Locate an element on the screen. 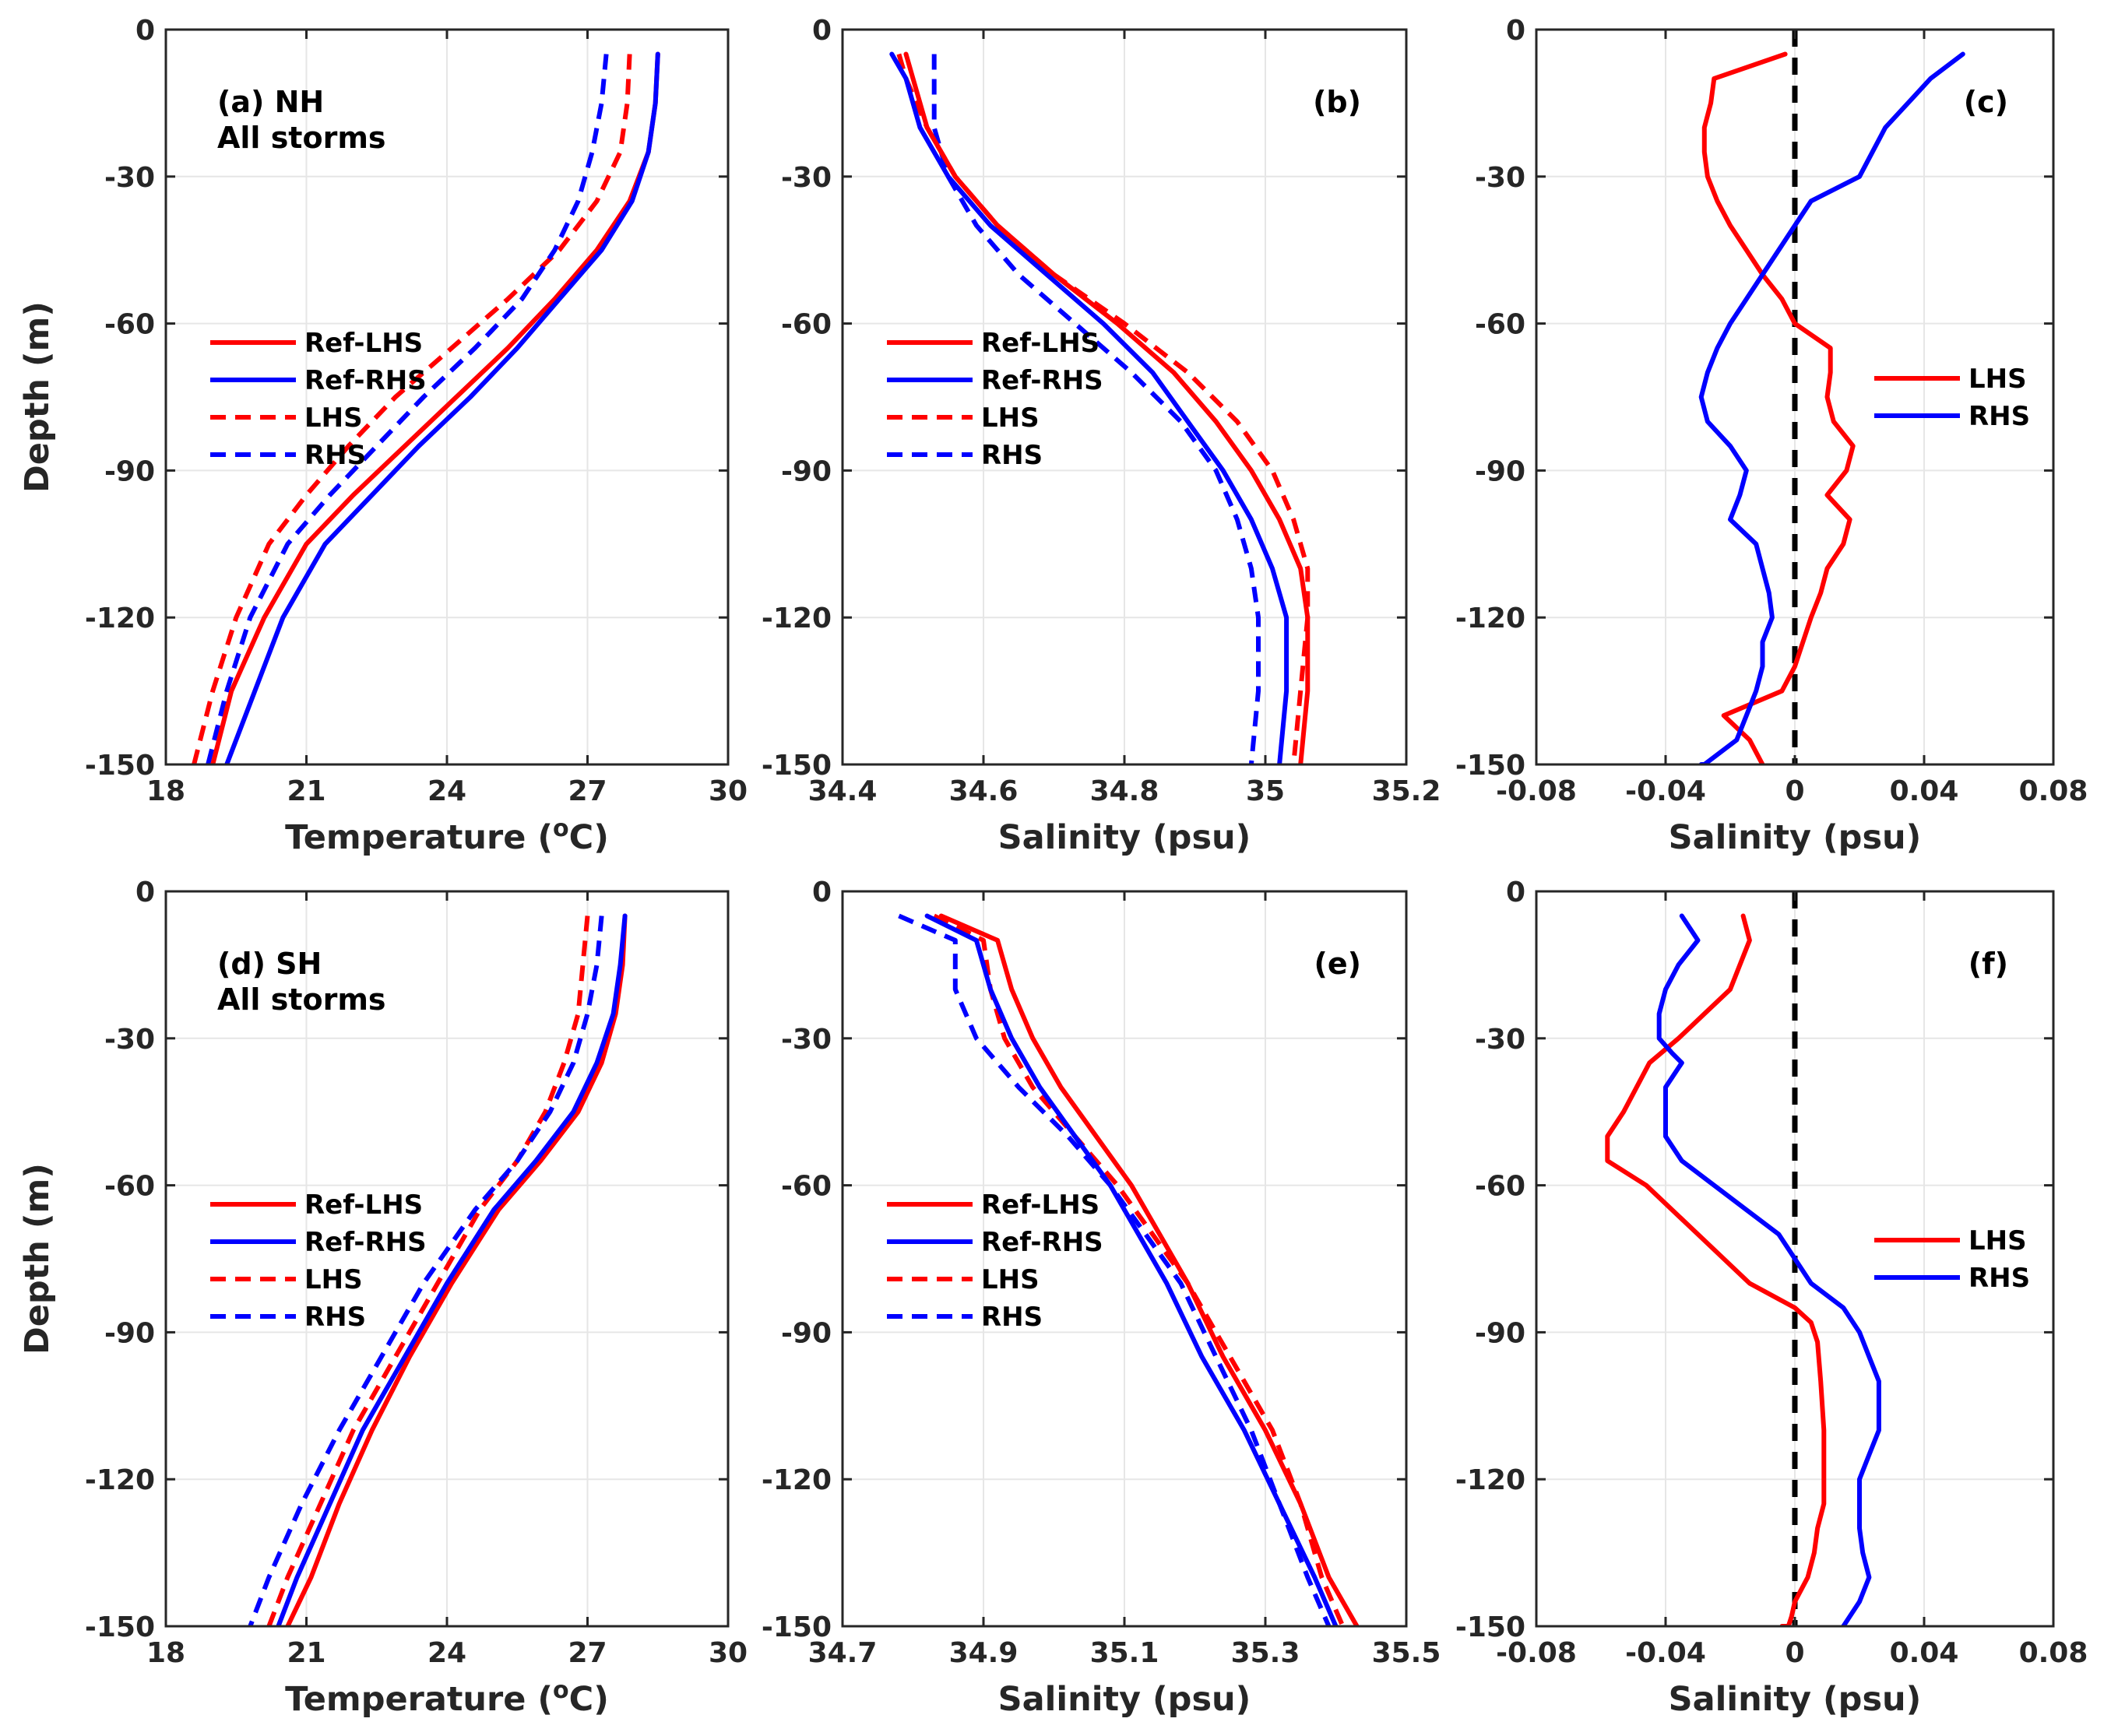  x-tick-label: 0.04 is located at coordinates (1924, 791).